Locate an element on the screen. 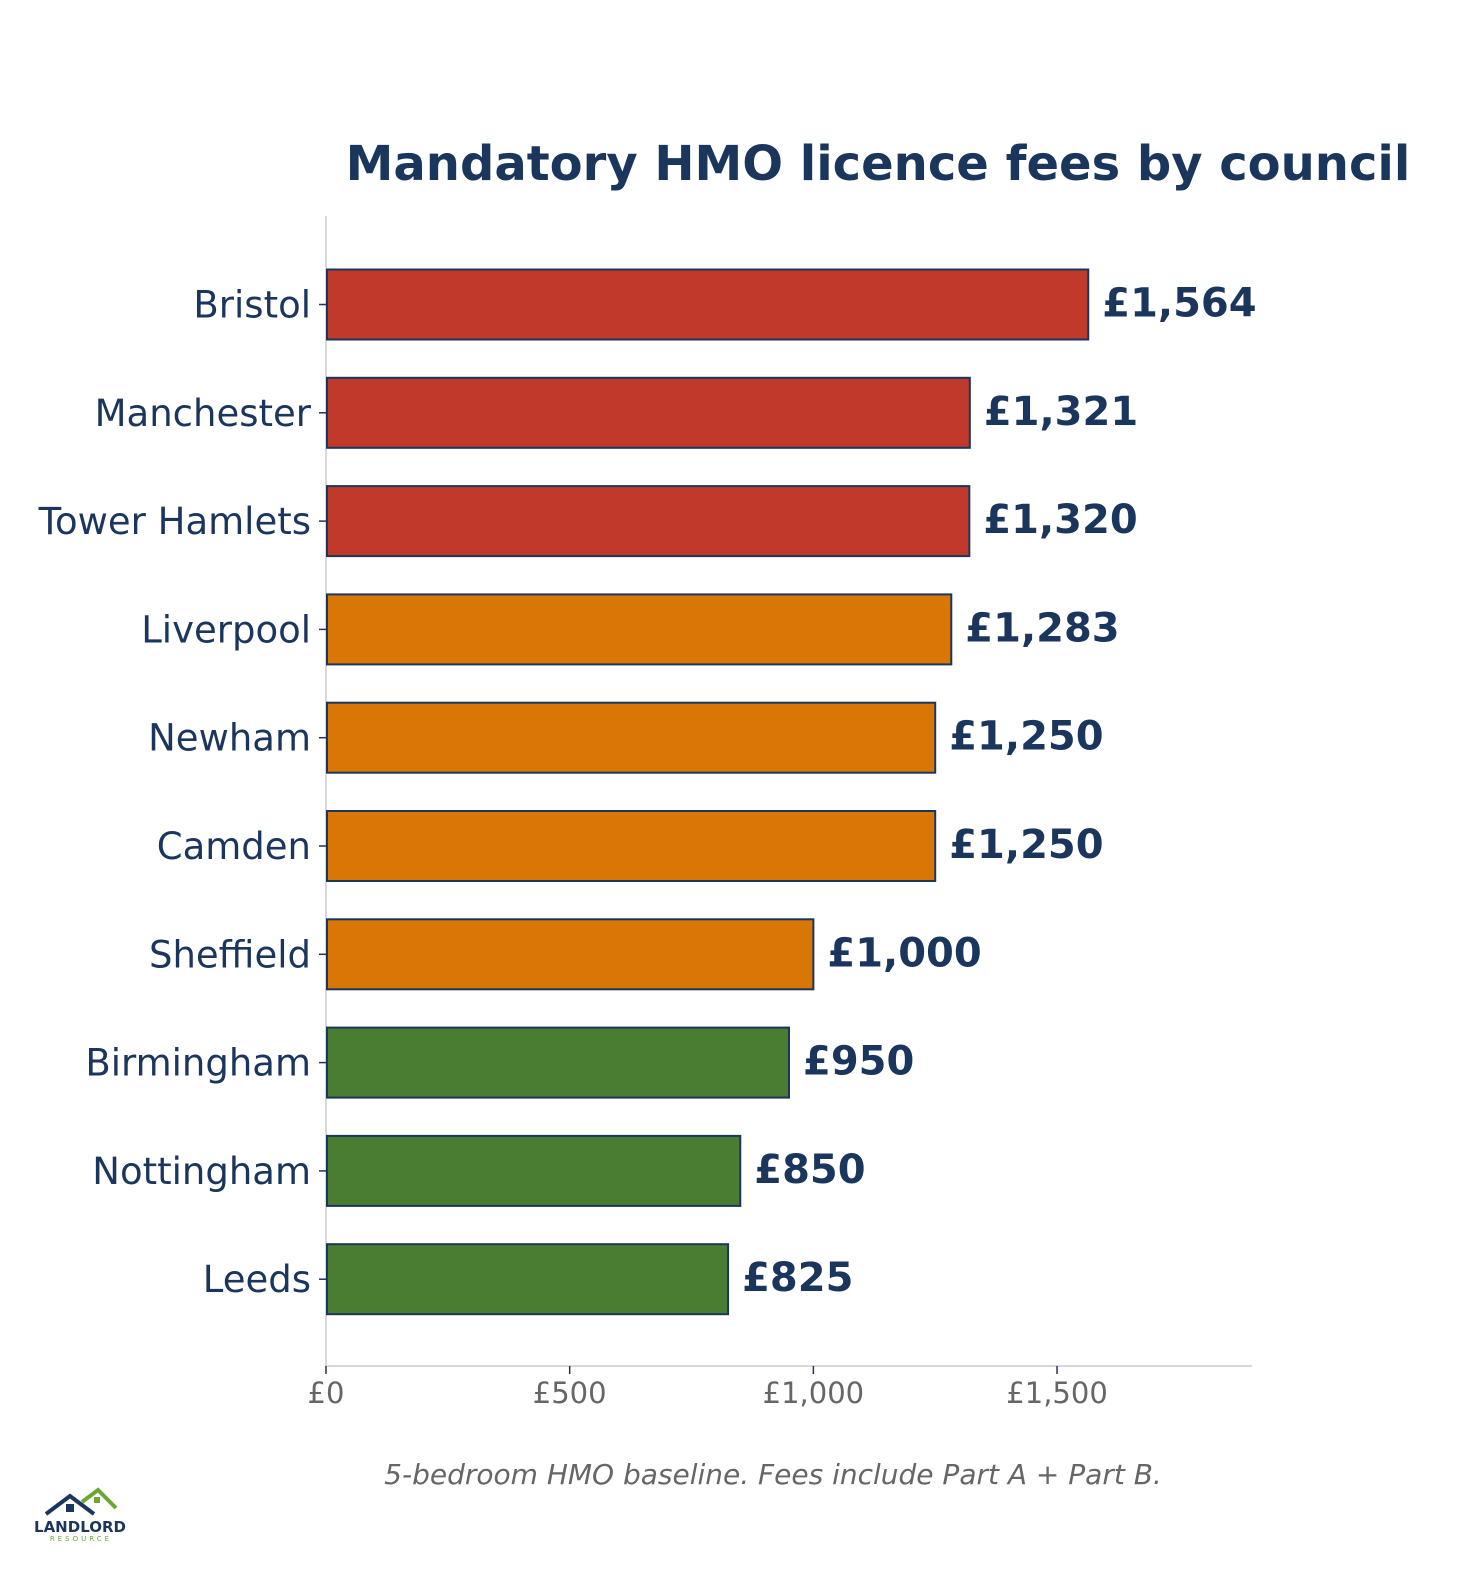  bar-leeds is located at coordinates (528, 1279).